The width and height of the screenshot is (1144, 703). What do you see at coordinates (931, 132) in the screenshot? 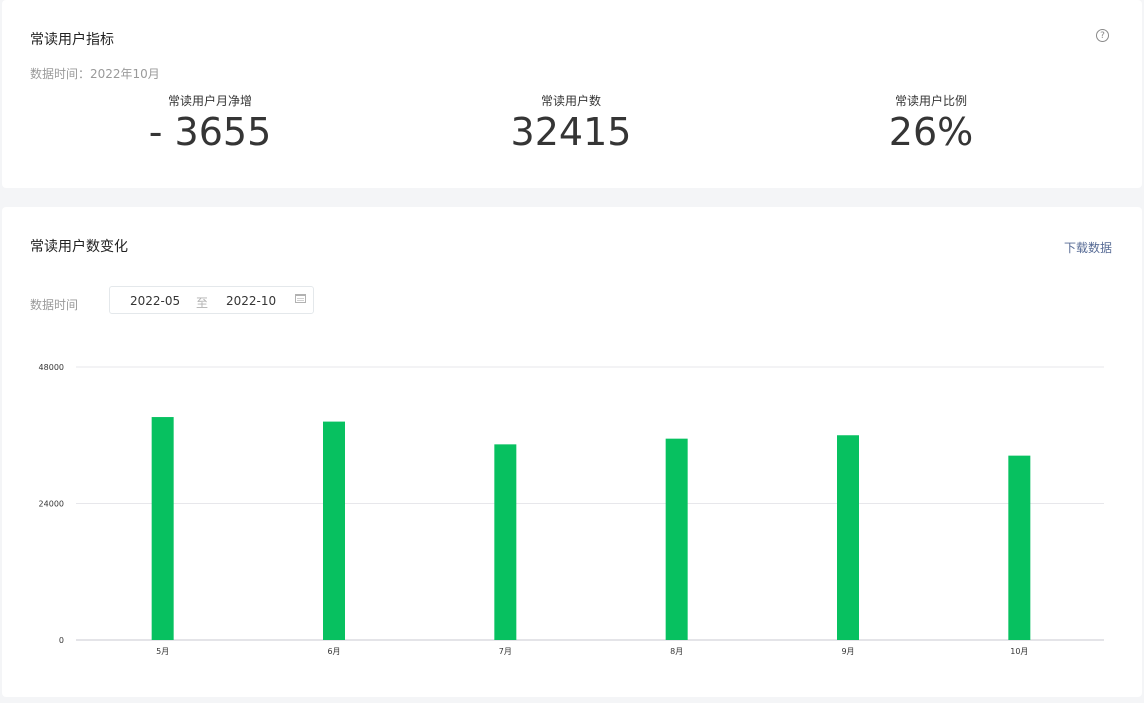
I see `metric-value: 26%` at bounding box center [931, 132].